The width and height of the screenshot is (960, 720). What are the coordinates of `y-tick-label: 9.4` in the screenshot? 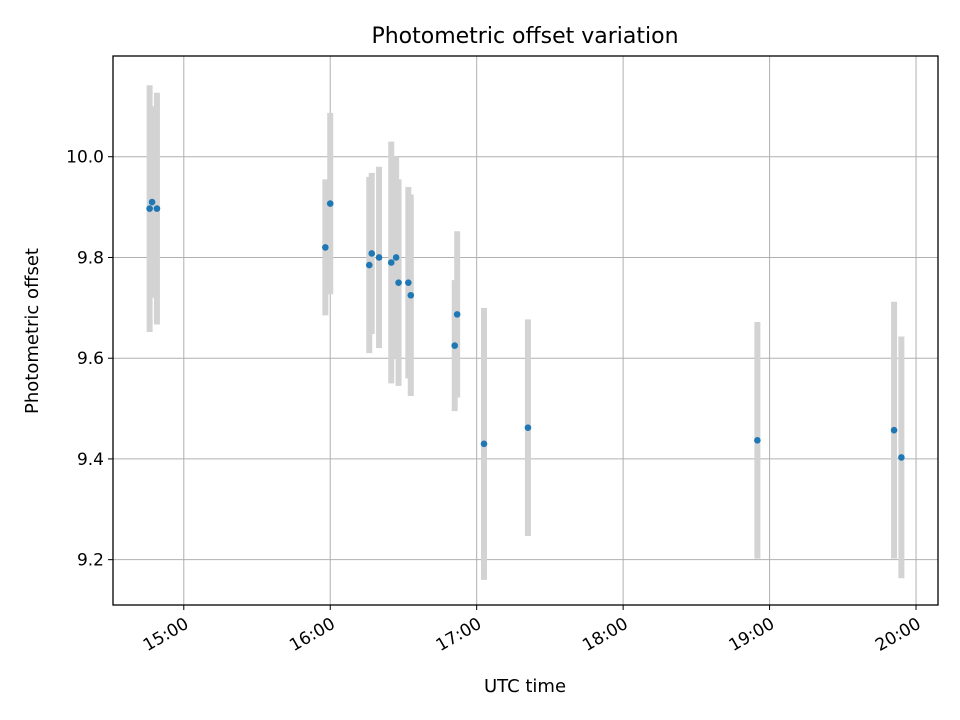 It's located at (90, 460).